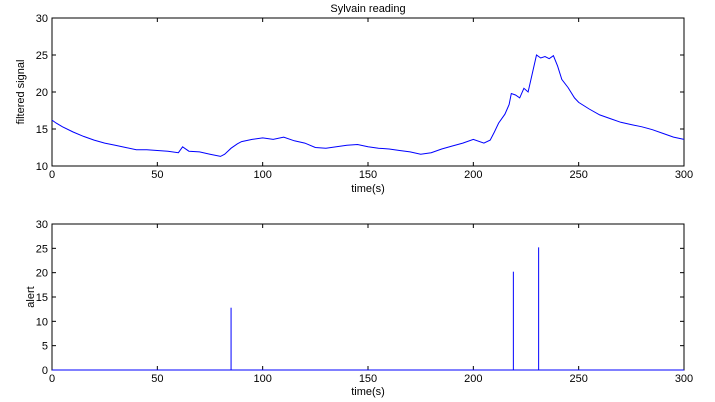 The width and height of the screenshot is (715, 402). I want to click on alert-spikes, so click(385, 308).